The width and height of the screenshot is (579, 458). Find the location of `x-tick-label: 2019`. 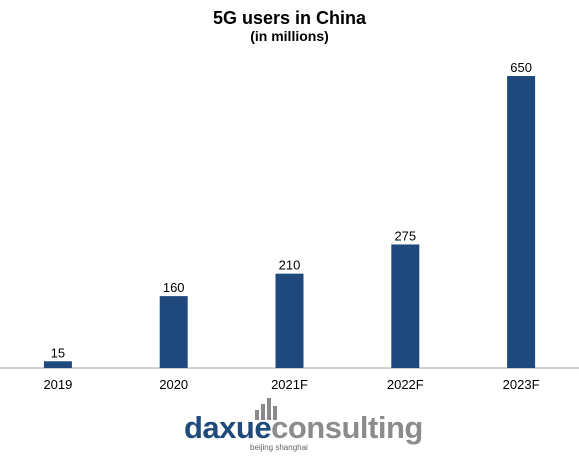

x-tick-label: 2019 is located at coordinates (57, 384).